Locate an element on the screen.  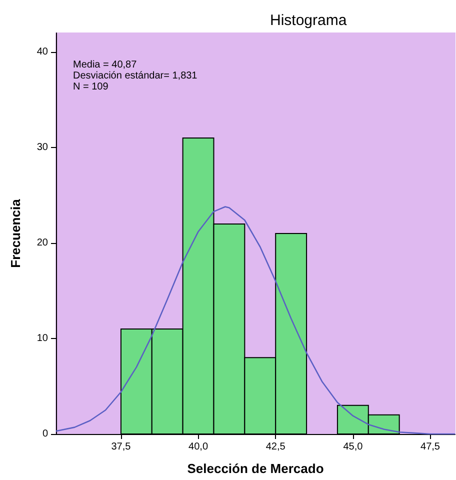
y-tick-label: 10 is located at coordinates (42, 338).